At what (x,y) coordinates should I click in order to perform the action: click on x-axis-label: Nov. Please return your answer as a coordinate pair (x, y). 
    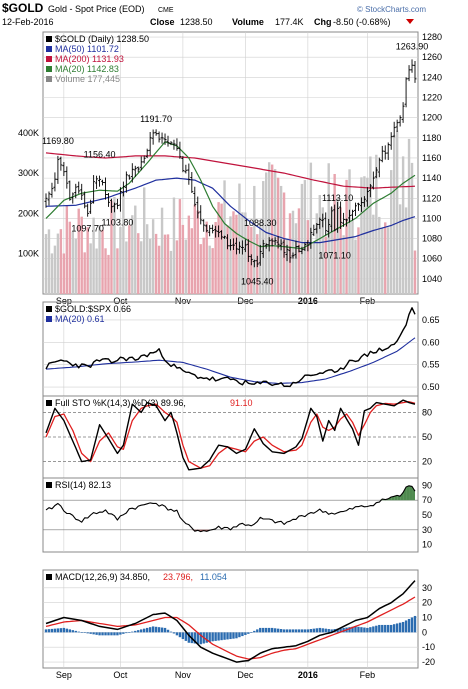
    Looking at the image, I should click on (183, 301).